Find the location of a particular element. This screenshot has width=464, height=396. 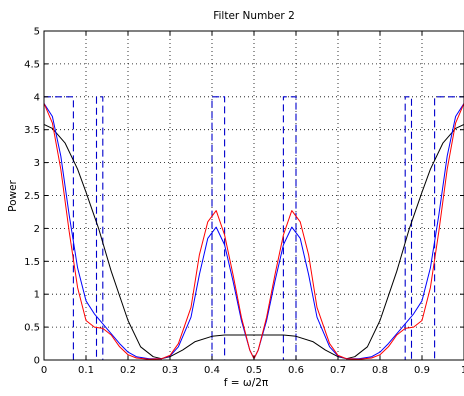

x-tick-label: 0.6 is located at coordinates (296, 370).